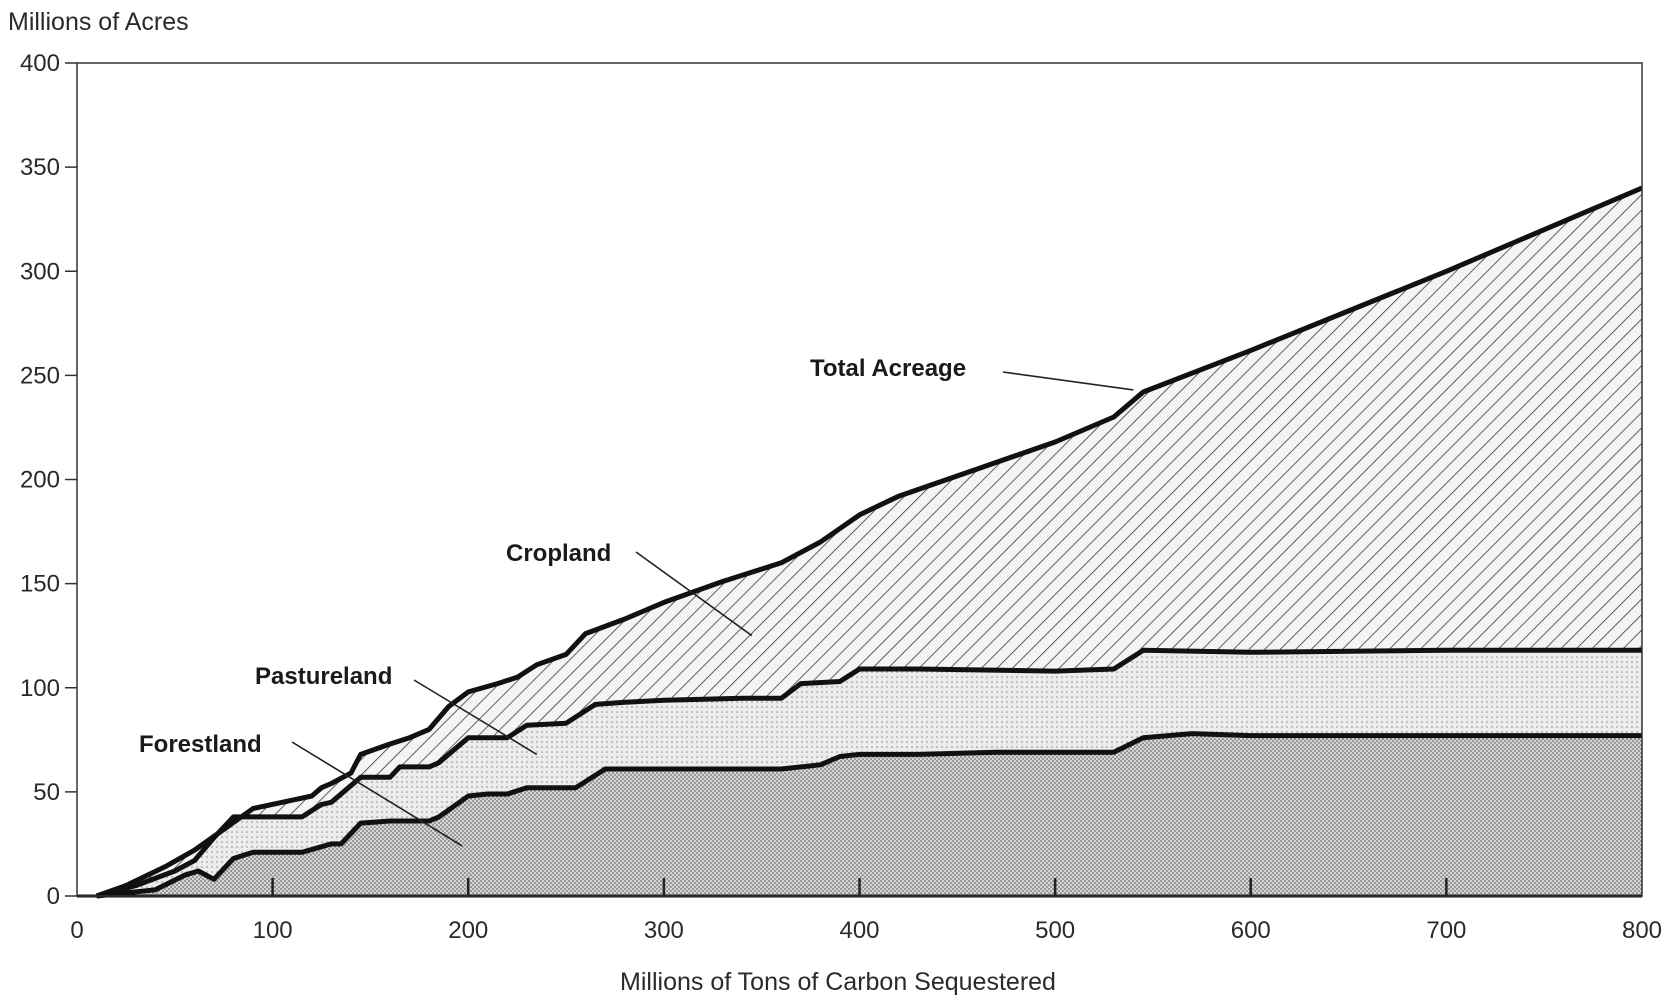 This screenshot has width=1674, height=1007. Describe the element at coordinates (40, 480) in the screenshot. I see `y-tick-label: 200` at that location.